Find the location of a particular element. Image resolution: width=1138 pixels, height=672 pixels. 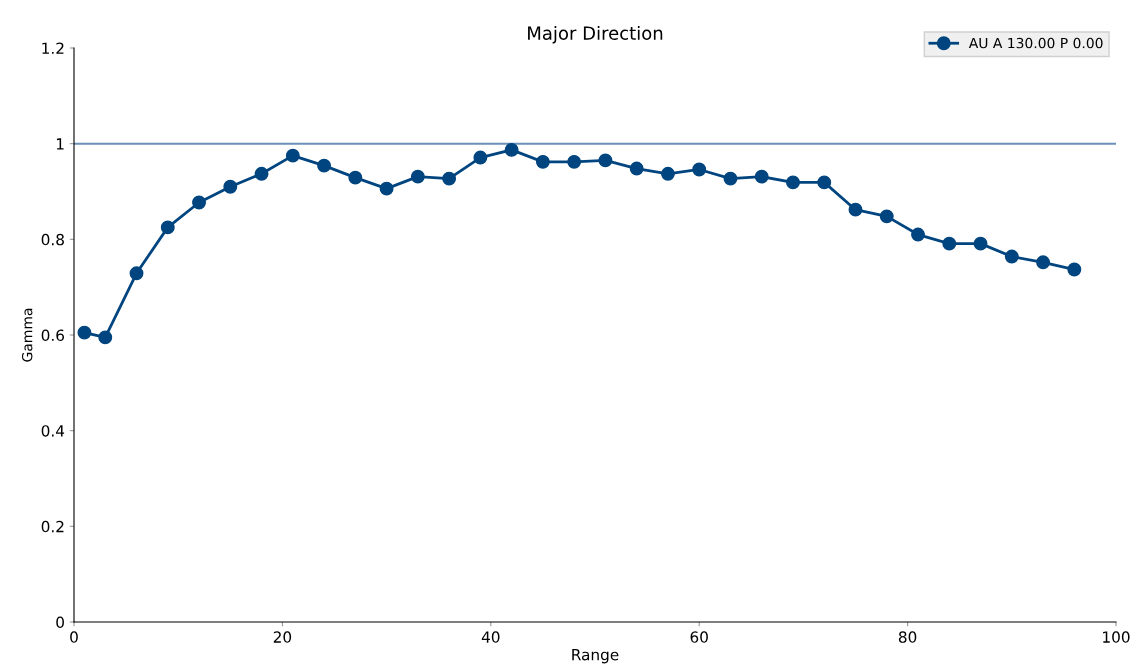

x-tick-label: 60 is located at coordinates (699, 637).